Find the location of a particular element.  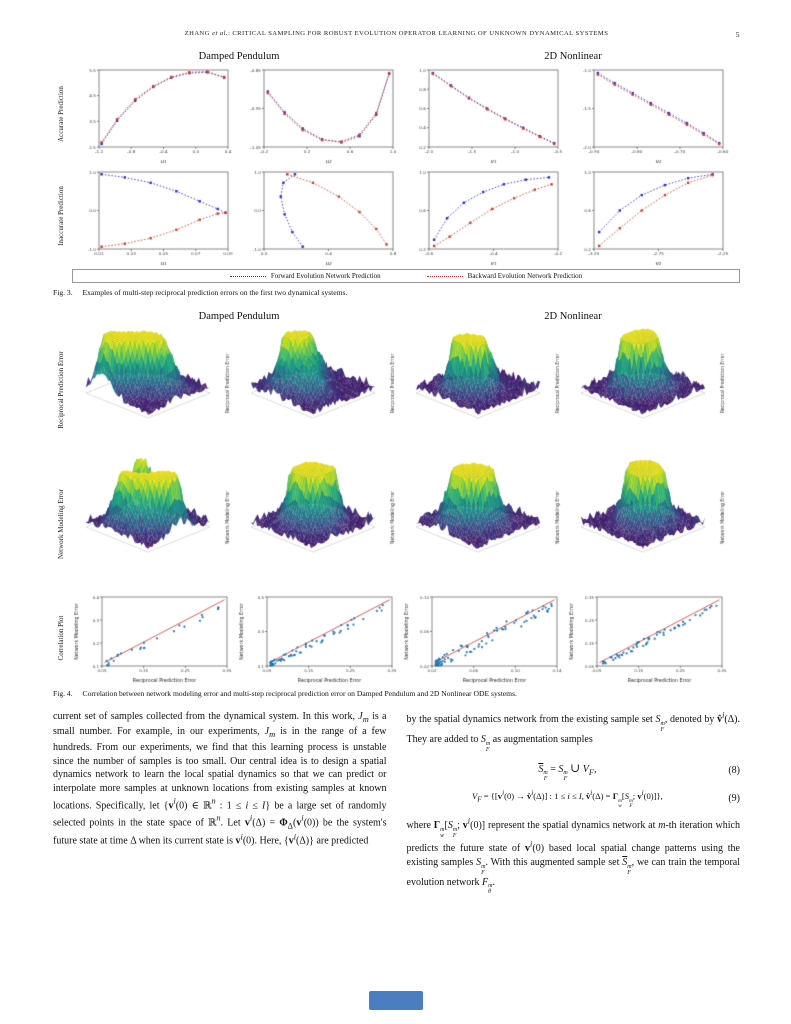

fig3-row-inaccurate: Inaccurate Prediction is located at coordinates (396, 216).